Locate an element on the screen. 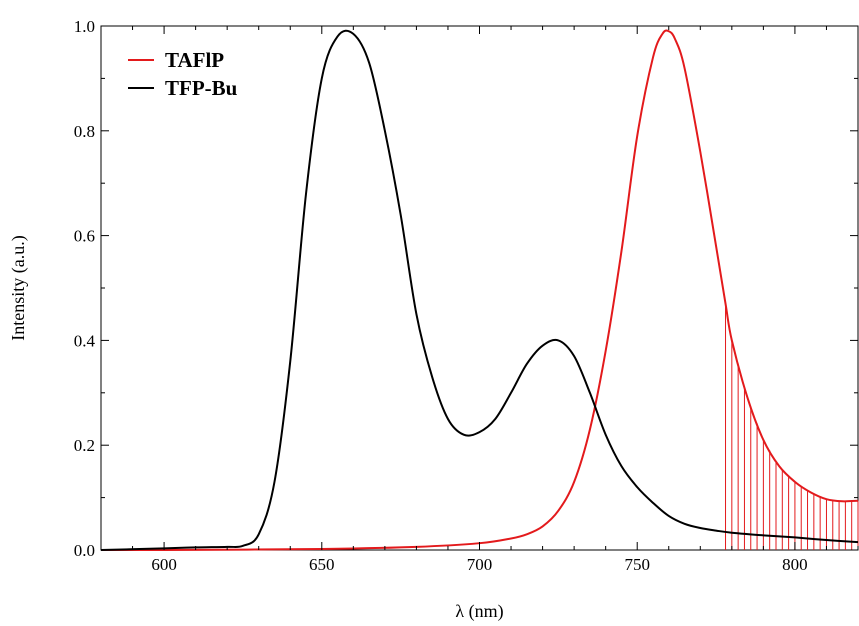 This screenshot has width=859, height=626. y-tick-label: 0.2 is located at coordinates (84, 445).